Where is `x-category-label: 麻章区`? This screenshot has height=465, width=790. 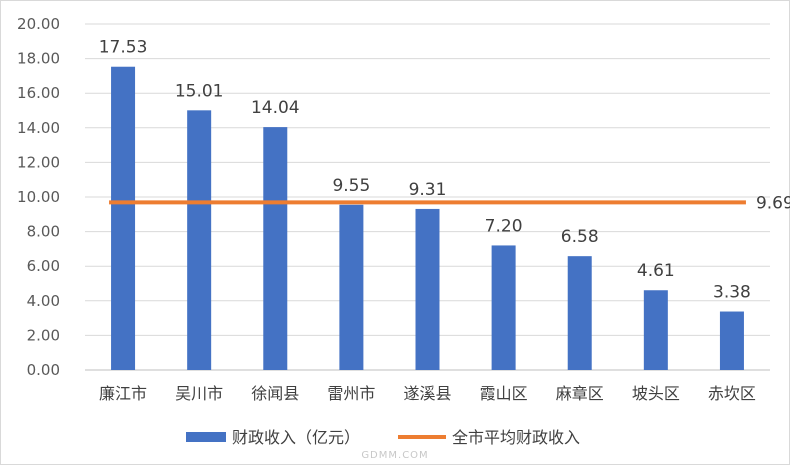
x-category-label: 麻章区 is located at coordinates (580, 393).